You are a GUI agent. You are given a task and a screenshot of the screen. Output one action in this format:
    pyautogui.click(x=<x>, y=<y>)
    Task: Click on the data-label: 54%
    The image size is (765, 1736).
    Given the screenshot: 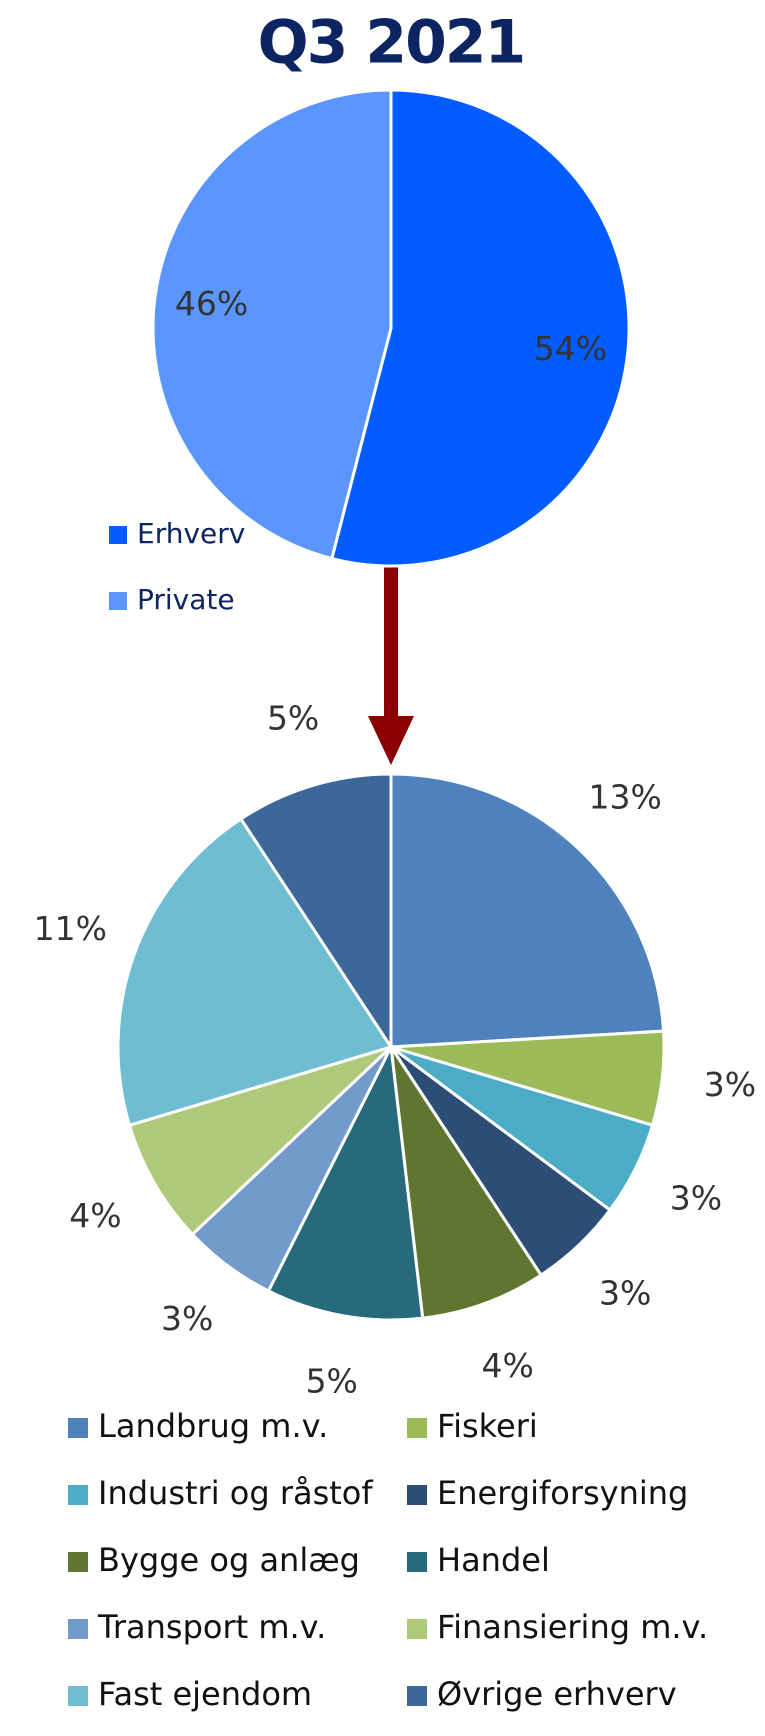 What is the action you would take?
    pyautogui.click(x=570, y=348)
    